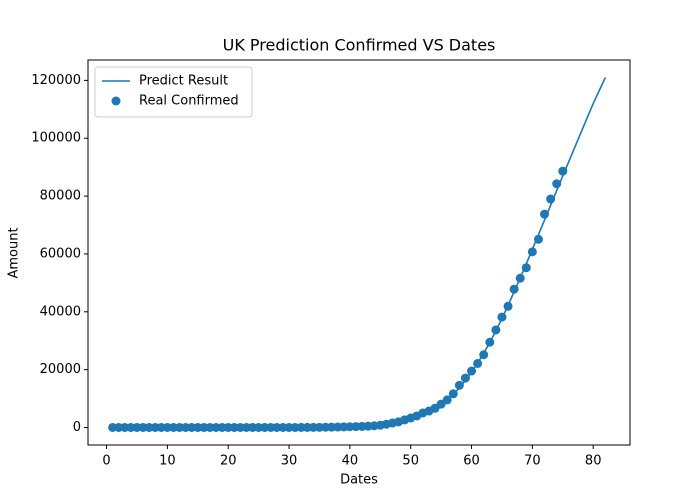 This screenshot has width=700, height=500. What do you see at coordinates (167, 461) in the screenshot?
I see `x-tick-label: 10` at bounding box center [167, 461].